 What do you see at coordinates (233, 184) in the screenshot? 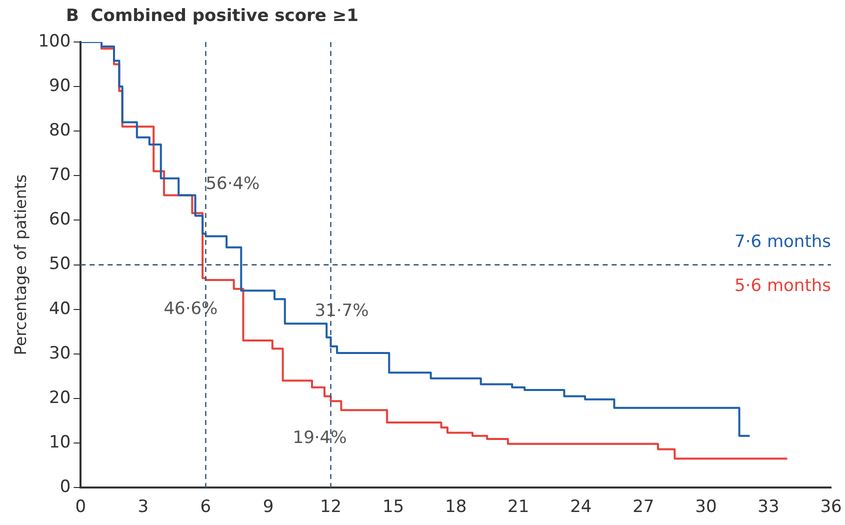
I see `annotation: 56·4%` at bounding box center [233, 184].